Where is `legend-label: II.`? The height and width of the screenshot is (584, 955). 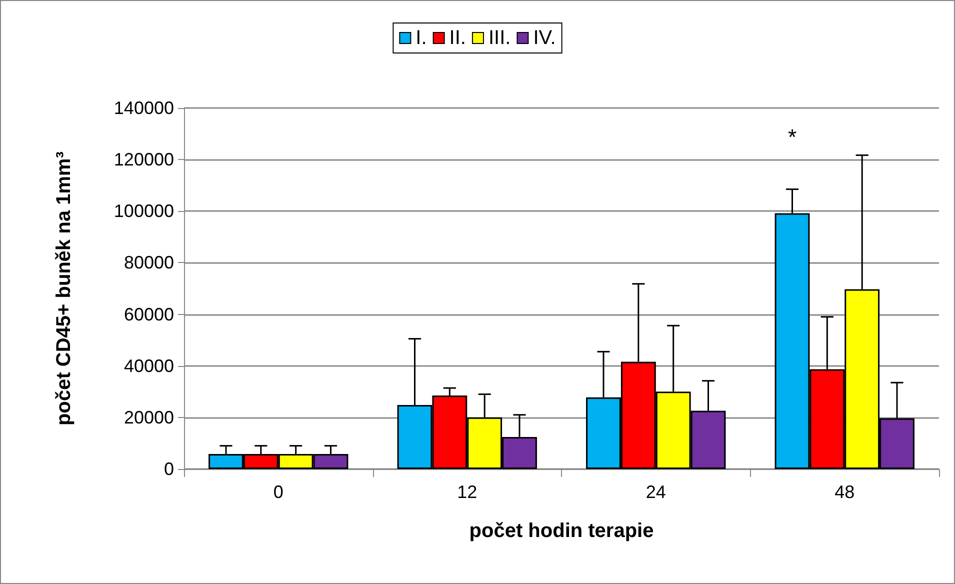 legend-label: II. is located at coordinates (457, 38).